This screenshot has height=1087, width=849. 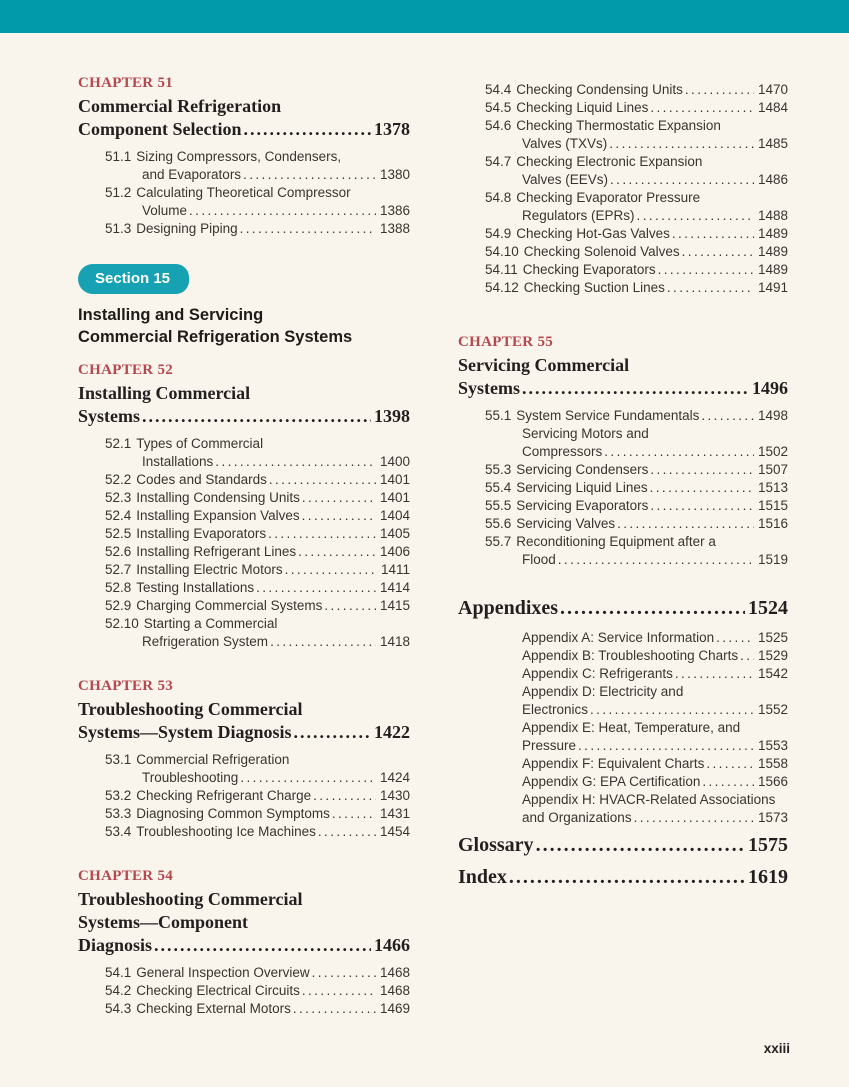 What do you see at coordinates (394, 479) in the screenshot?
I see `entry-page-number: 1401` at bounding box center [394, 479].